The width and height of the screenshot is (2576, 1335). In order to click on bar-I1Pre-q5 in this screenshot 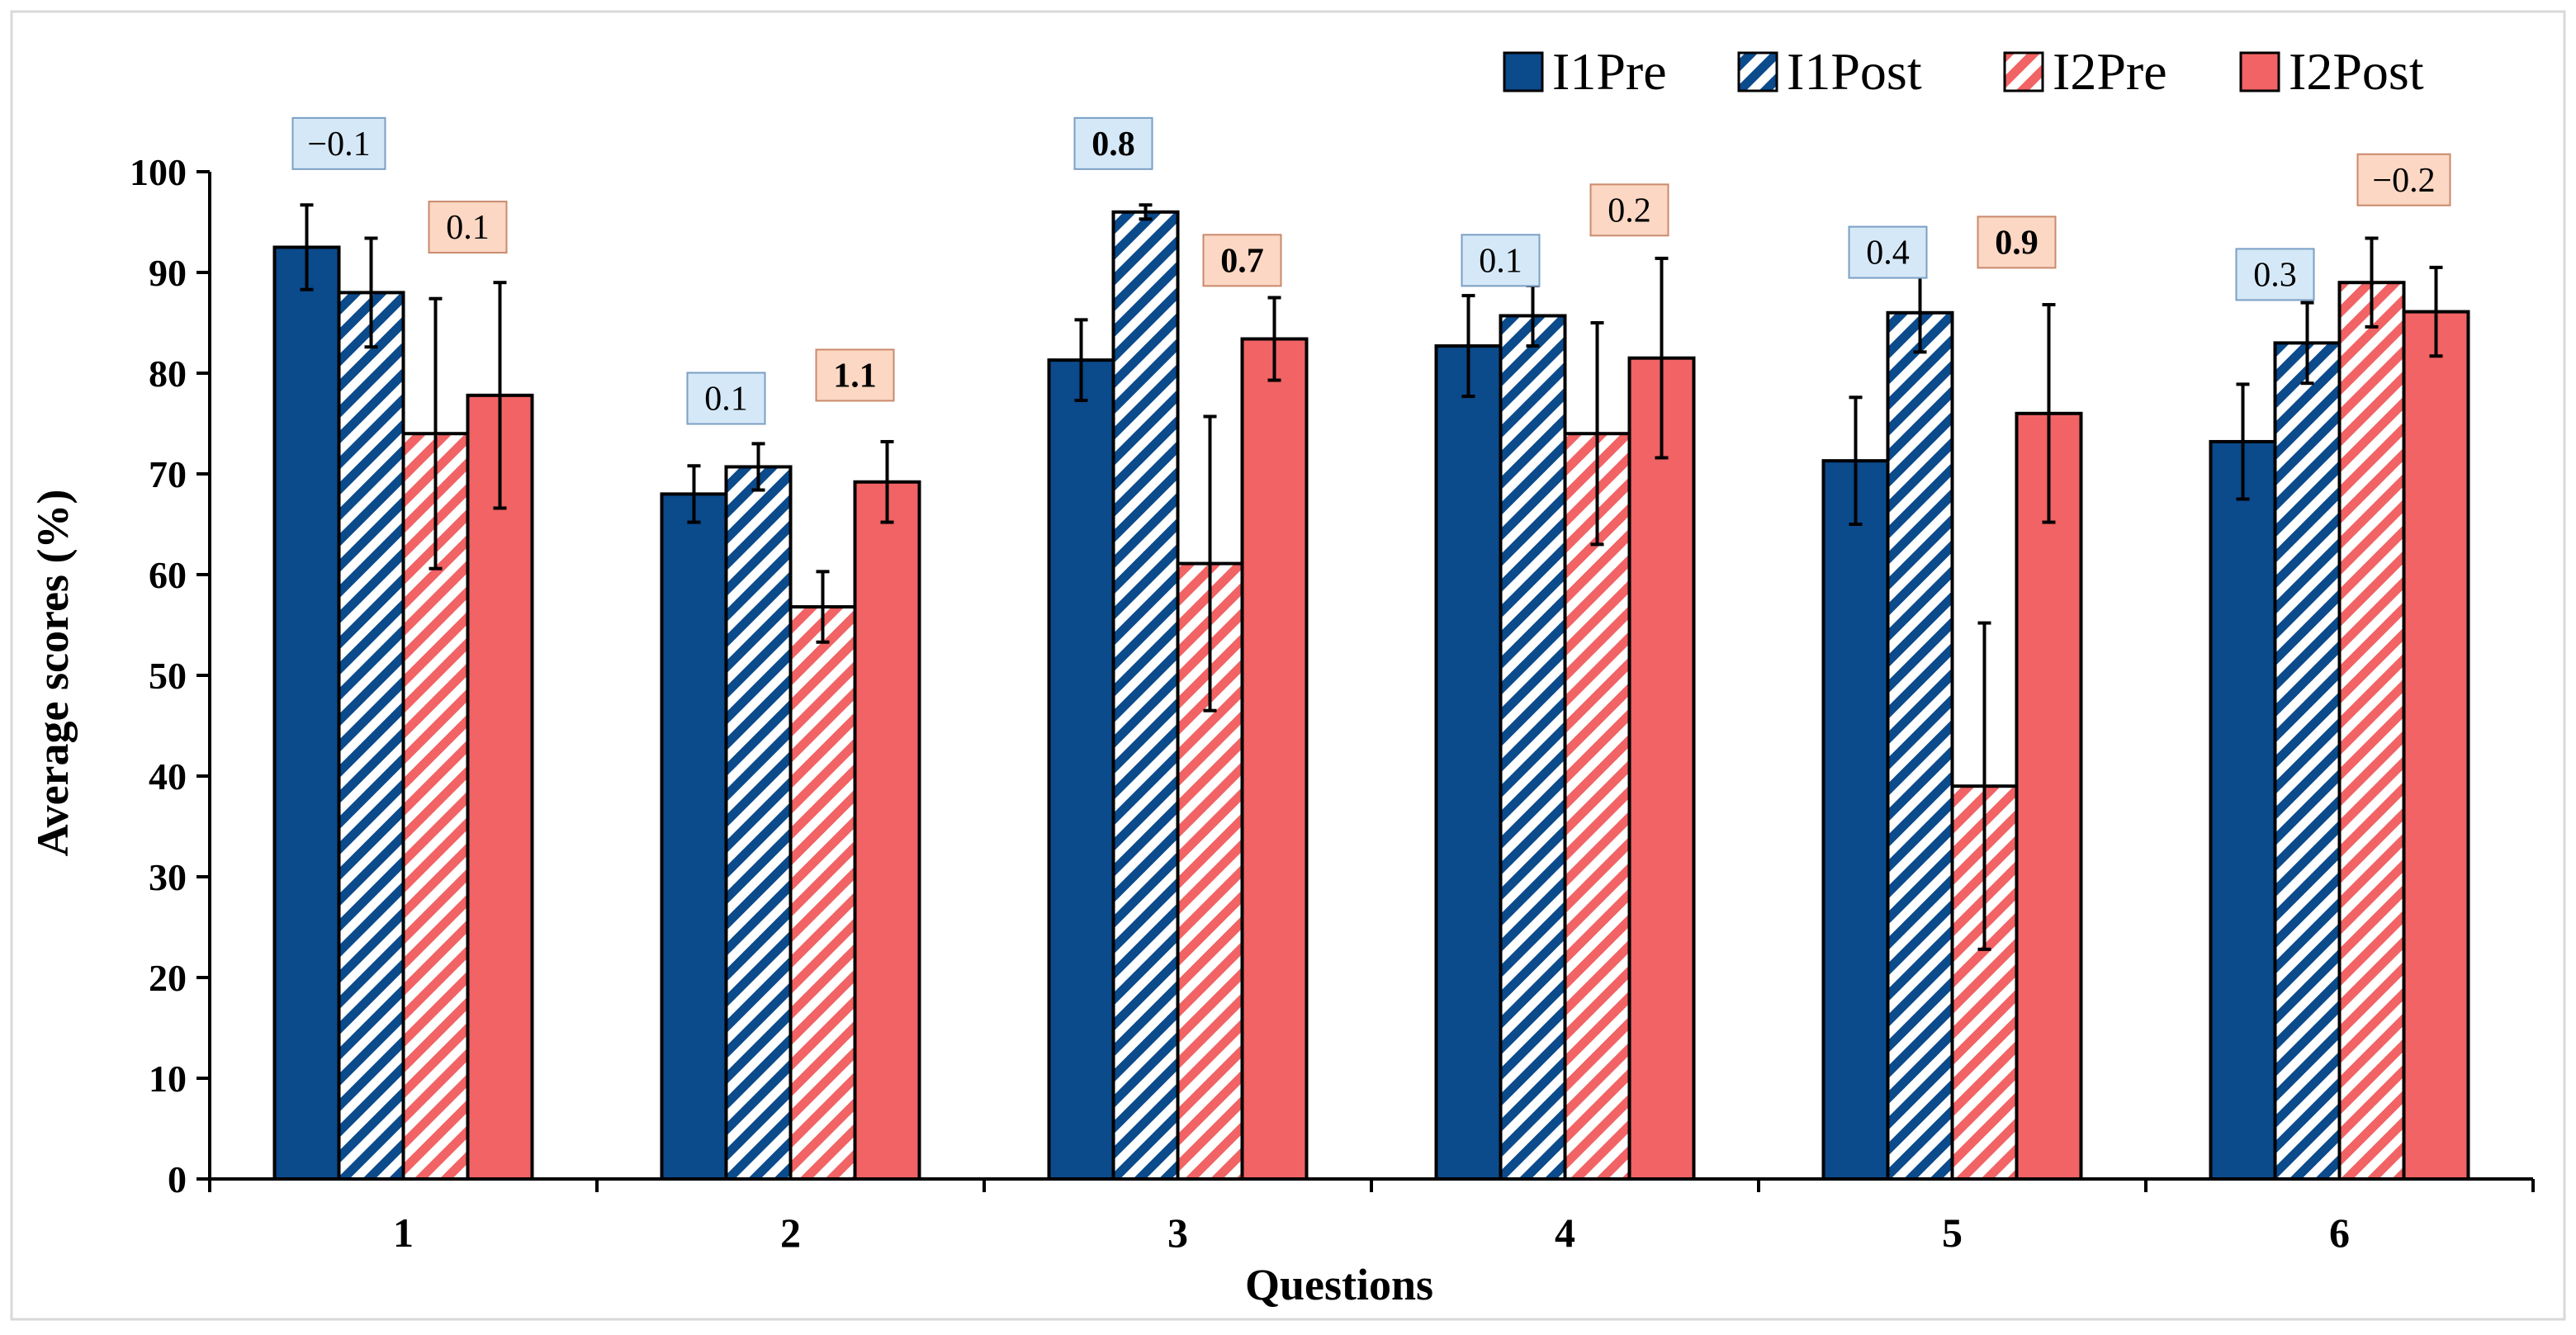, I will do `click(1855, 820)`.